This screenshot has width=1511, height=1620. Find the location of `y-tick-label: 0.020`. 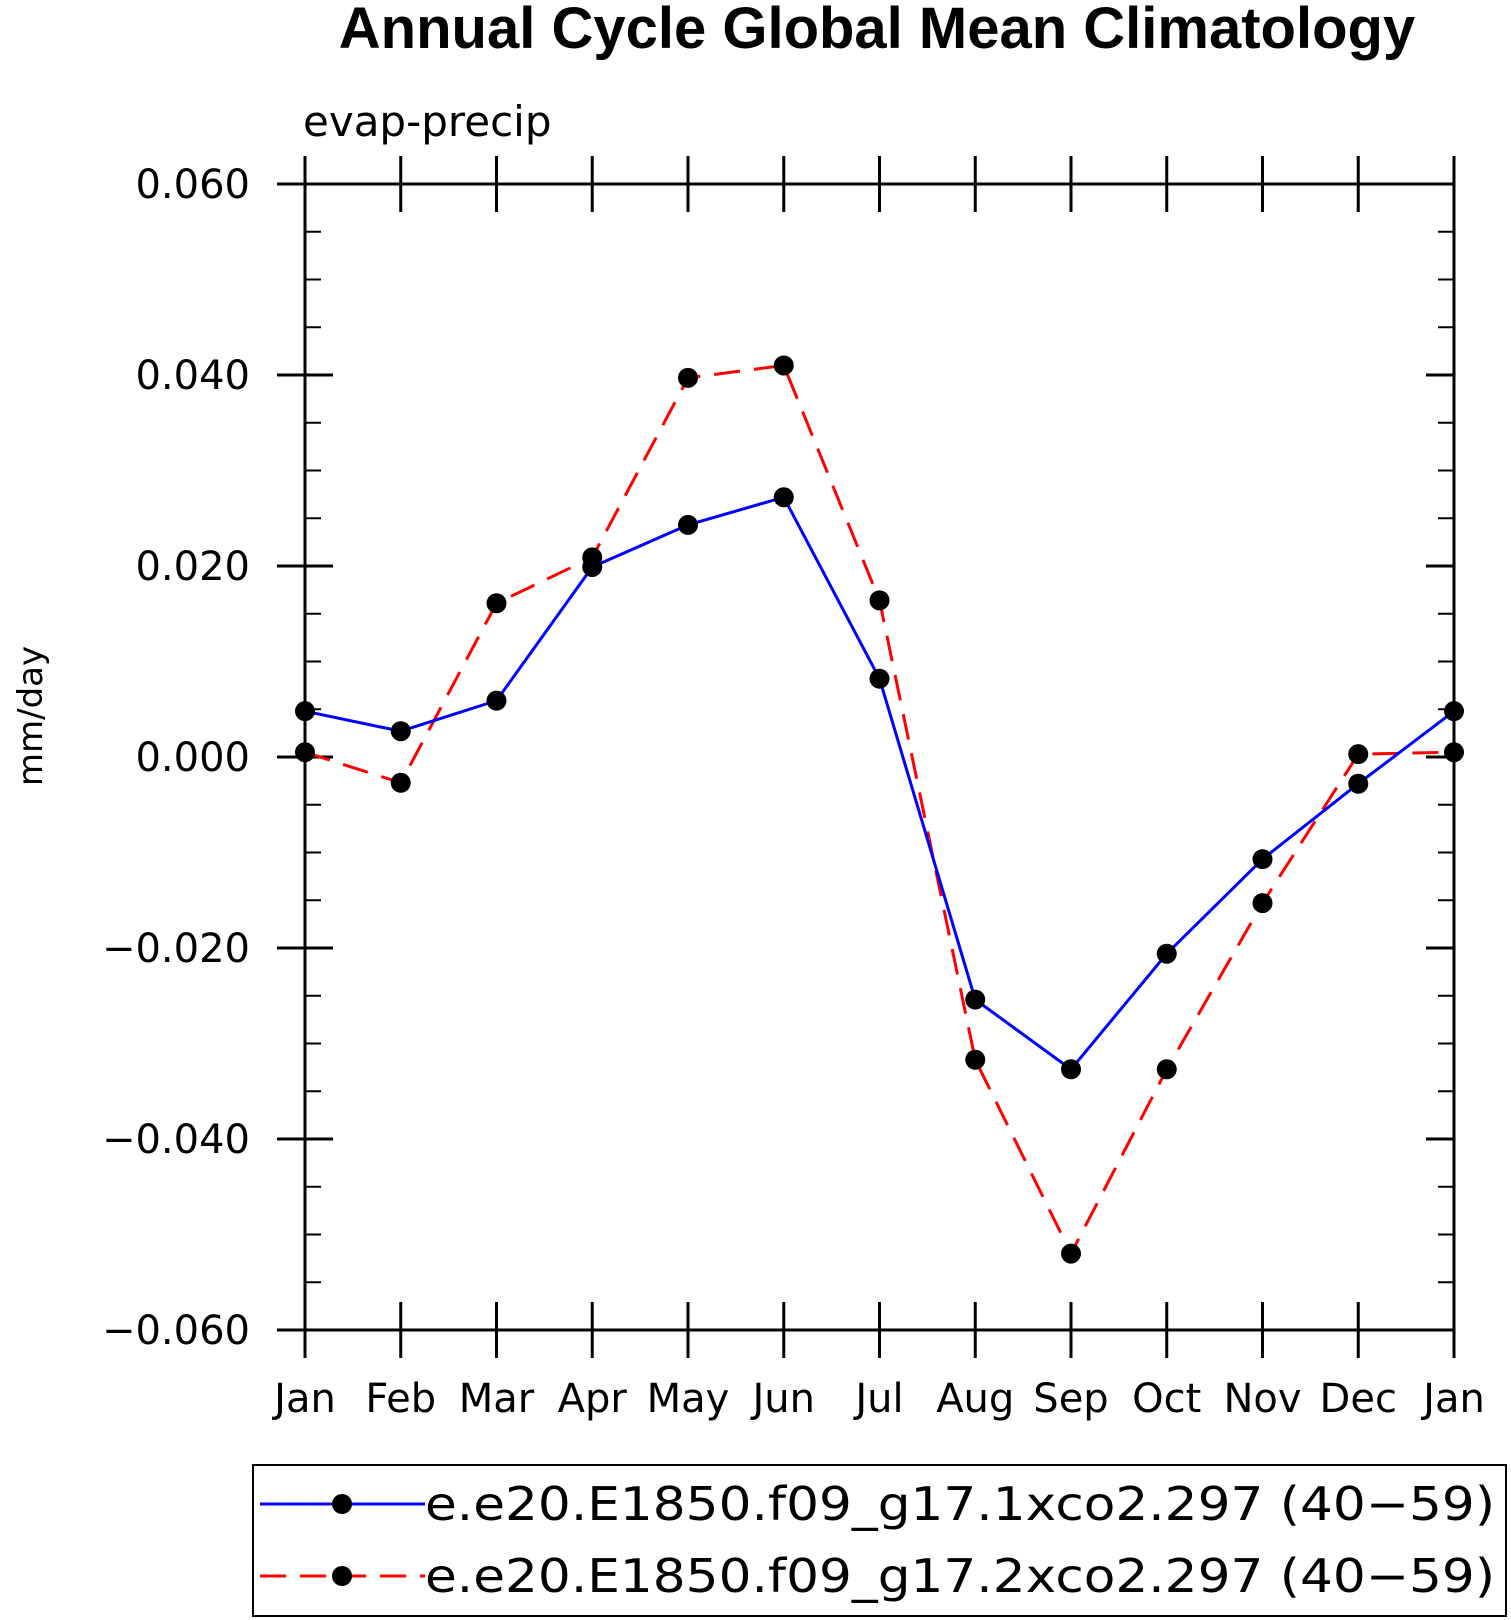

y-tick-label: 0.020 is located at coordinates (192, 567).